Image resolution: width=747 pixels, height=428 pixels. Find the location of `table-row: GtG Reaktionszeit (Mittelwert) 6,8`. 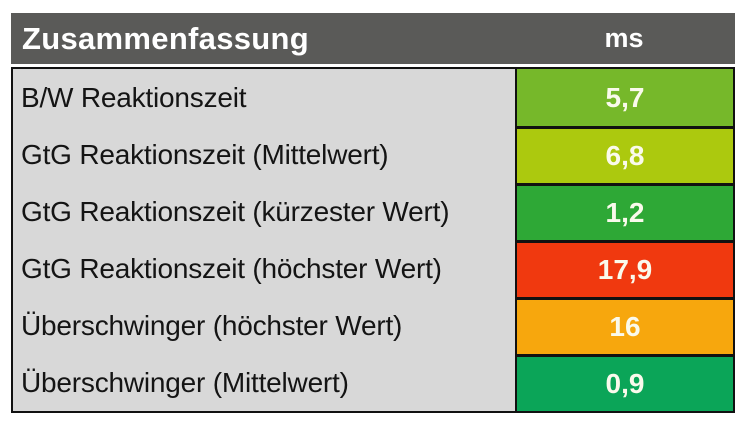

table-row: GtG Reaktionszeit (Mittelwert) 6,8 is located at coordinates (373, 154).